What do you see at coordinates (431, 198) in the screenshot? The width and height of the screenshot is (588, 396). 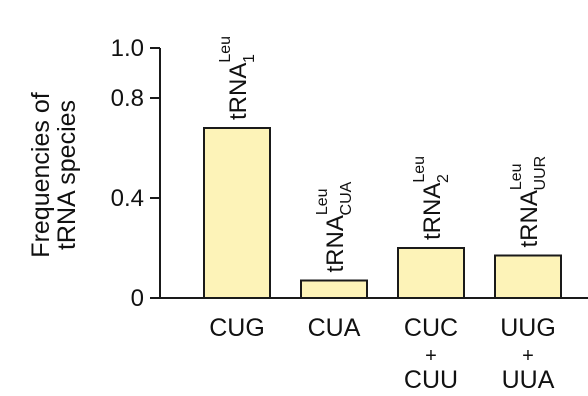 I see `bar-label-2: tRNALeu 2` at bounding box center [431, 198].